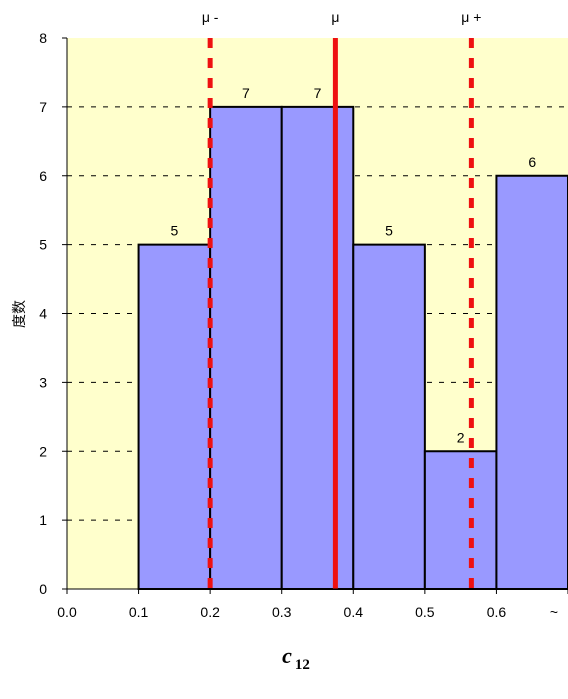  Describe the element at coordinates (461, 437) in the screenshot. I see `bar-value-label: 2` at that location.